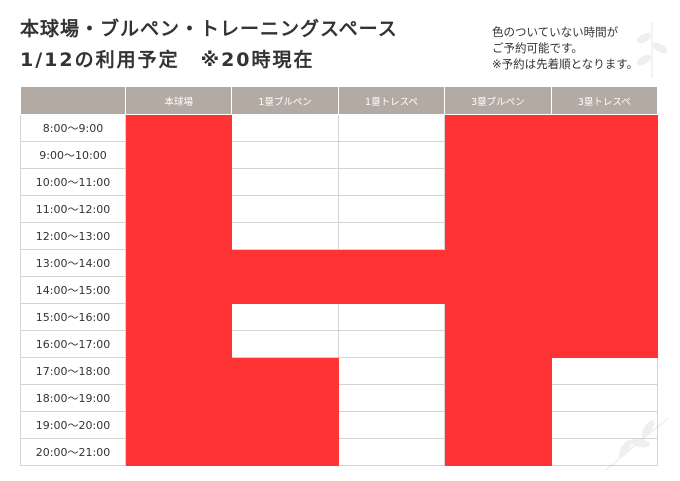 This screenshot has height=481, width=680. I want to click on table-row: 8:00〜9:00, so click(339, 128).